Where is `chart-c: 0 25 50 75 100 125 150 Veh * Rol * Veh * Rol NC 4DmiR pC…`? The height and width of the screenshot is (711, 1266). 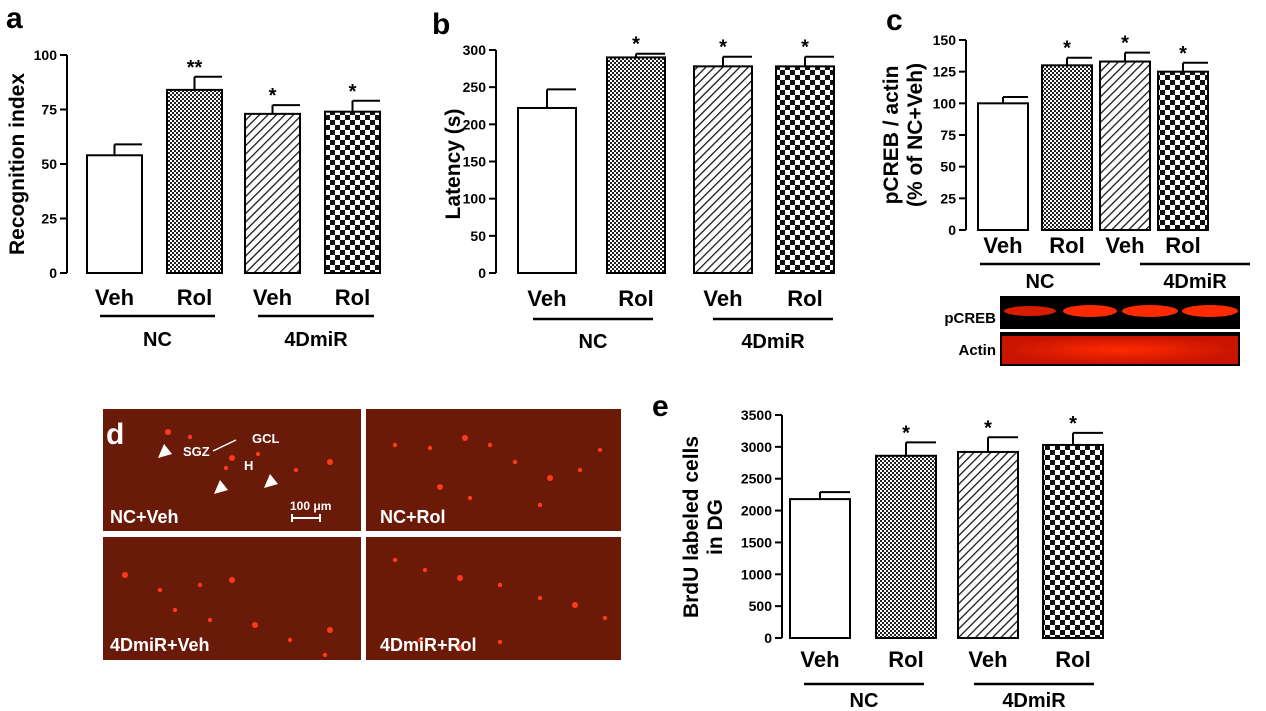 chart-c: 0 25 50 75 100 125 150 Veh * Rol * Veh * Rol NC 4DmiR pC… is located at coordinates (1065, 162).